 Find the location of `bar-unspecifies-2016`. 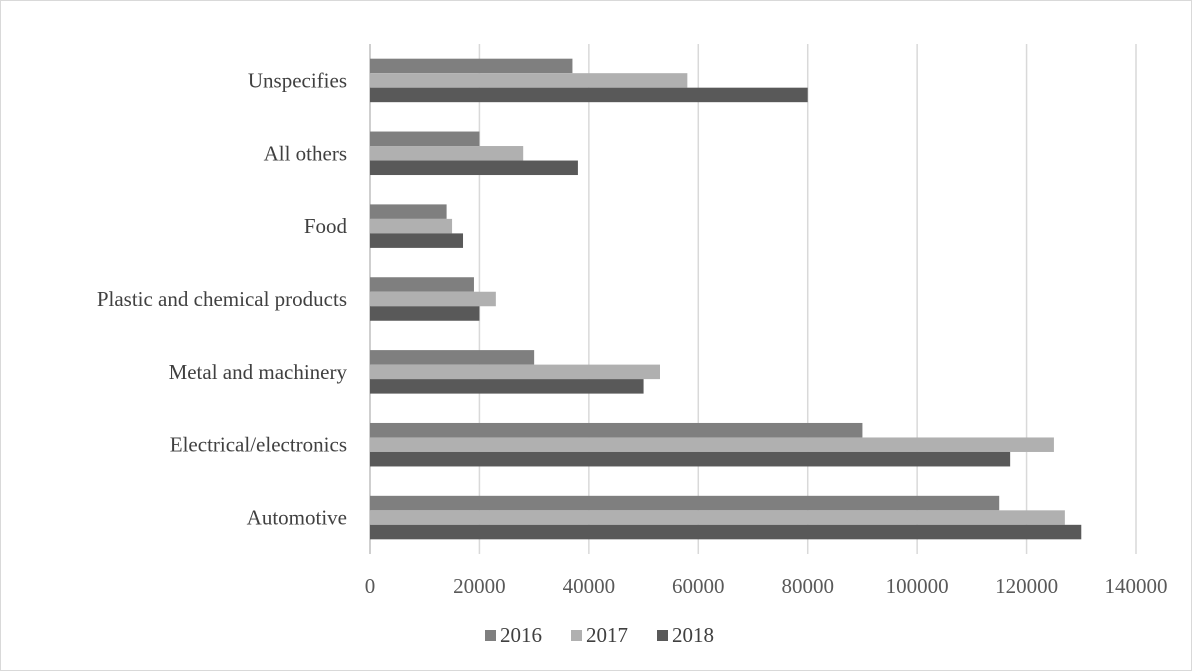

bar-unspecifies-2016 is located at coordinates (471, 66).